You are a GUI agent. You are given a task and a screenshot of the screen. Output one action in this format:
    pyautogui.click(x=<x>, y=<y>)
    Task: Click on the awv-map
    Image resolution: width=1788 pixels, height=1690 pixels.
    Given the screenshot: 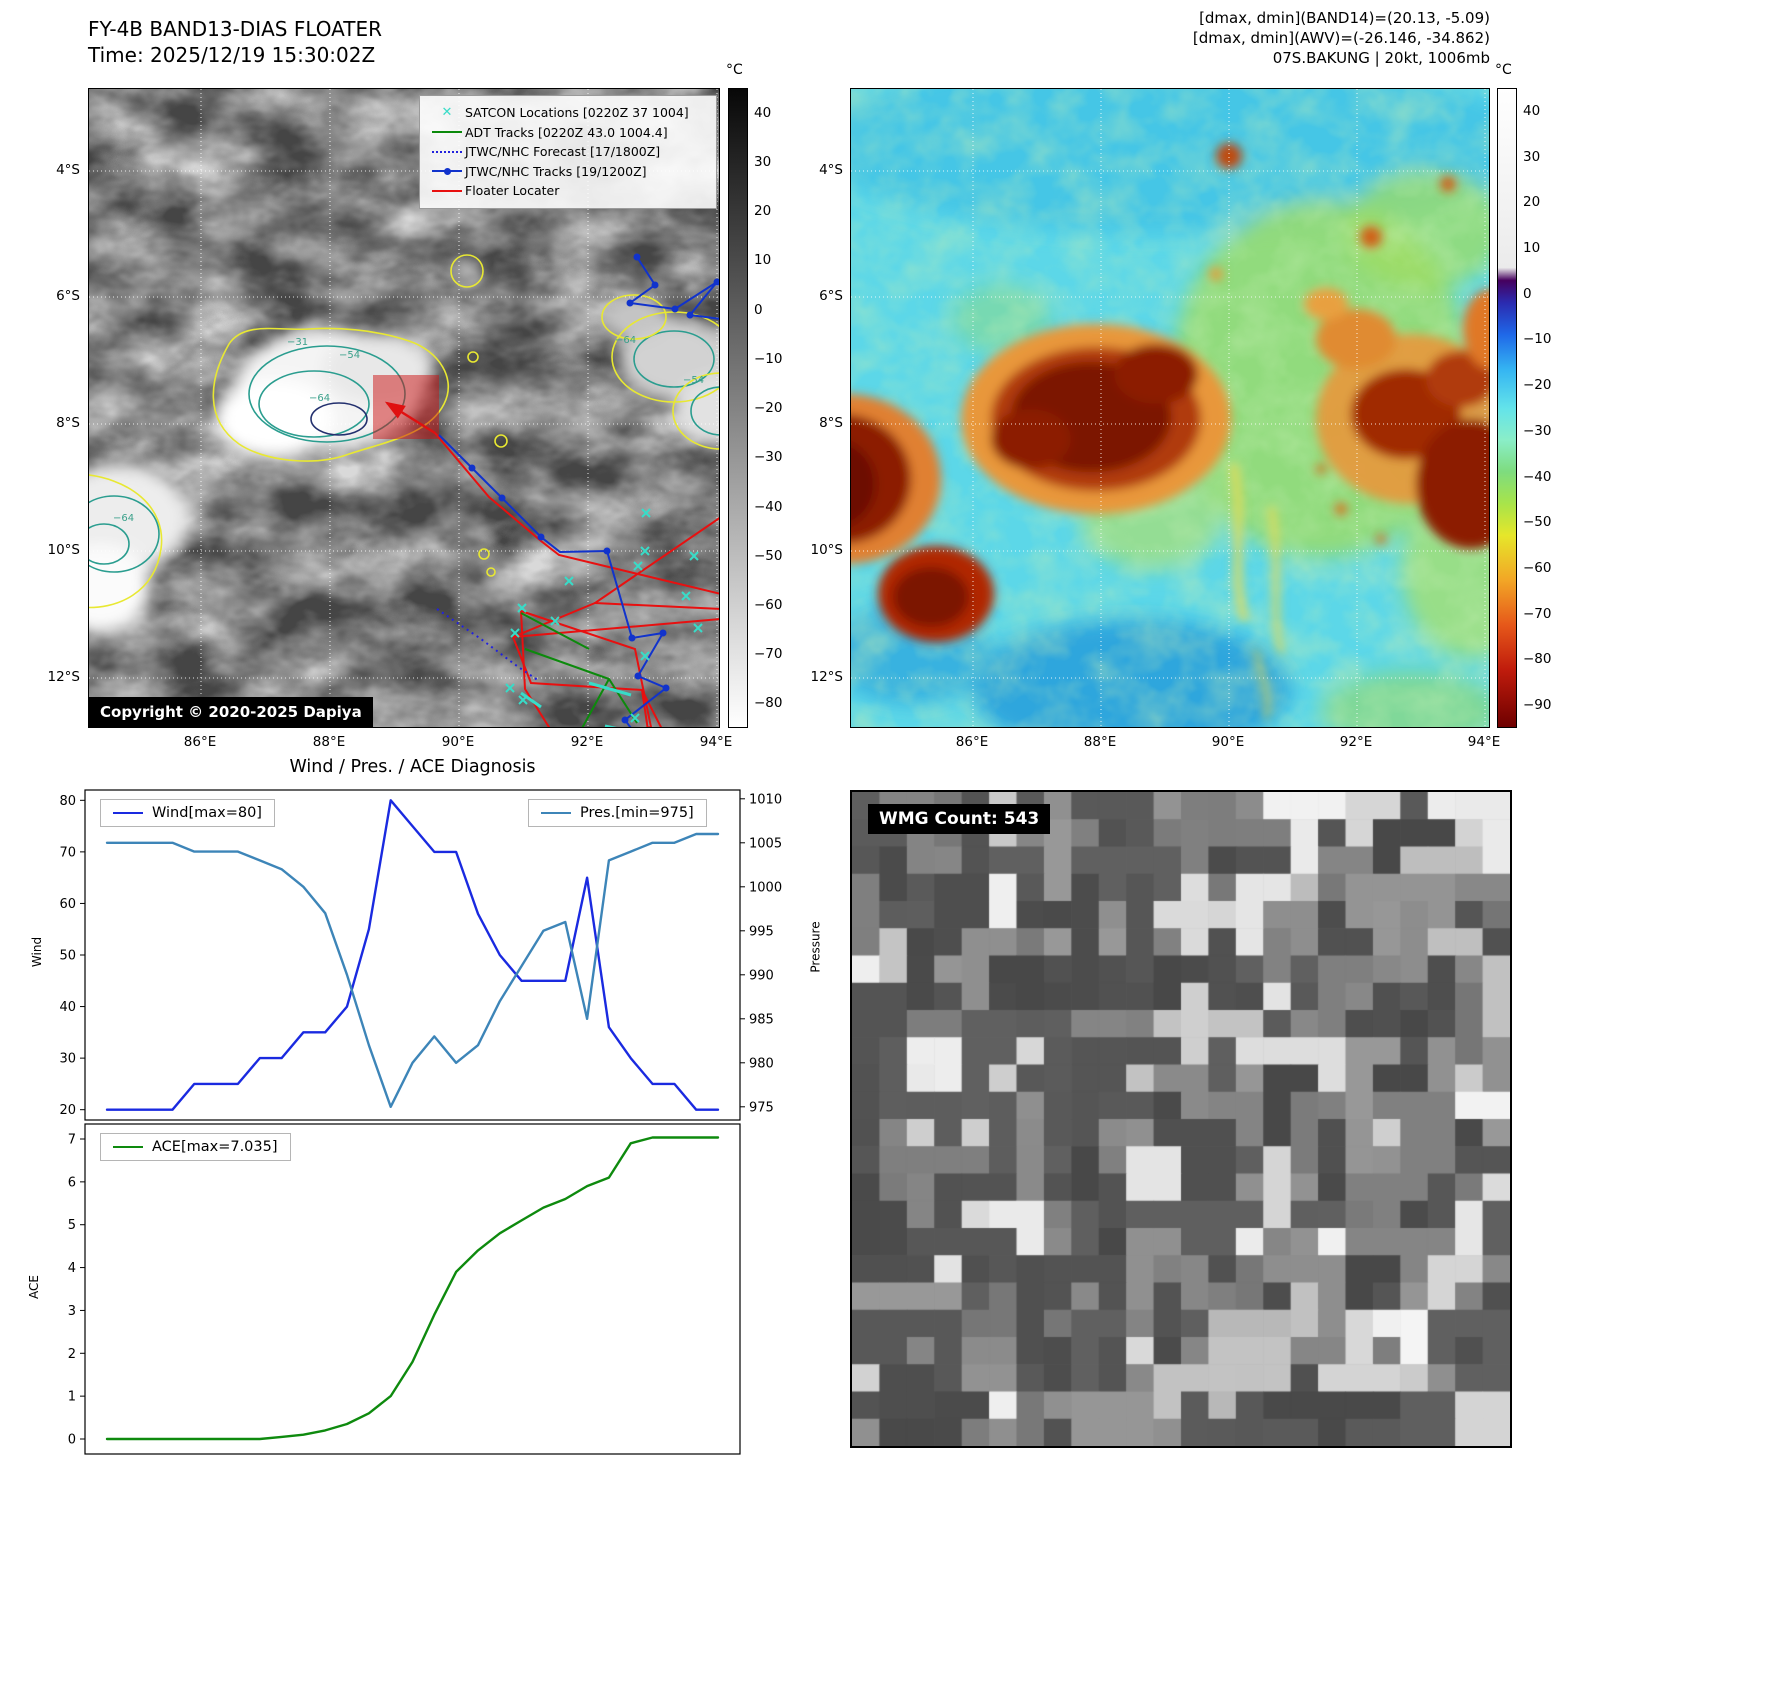 What is the action you would take?
    pyautogui.click(x=1170, y=408)
    